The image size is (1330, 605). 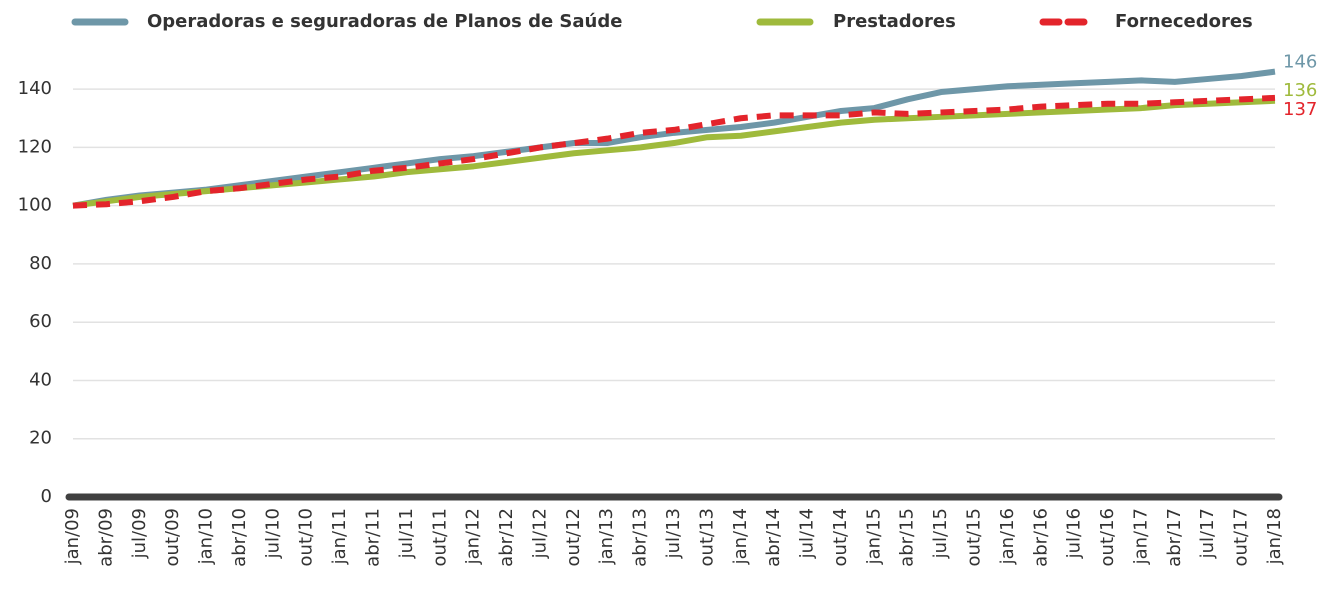 I want to click on x-tick-label: jul/16, so click(x=1074, y=533).